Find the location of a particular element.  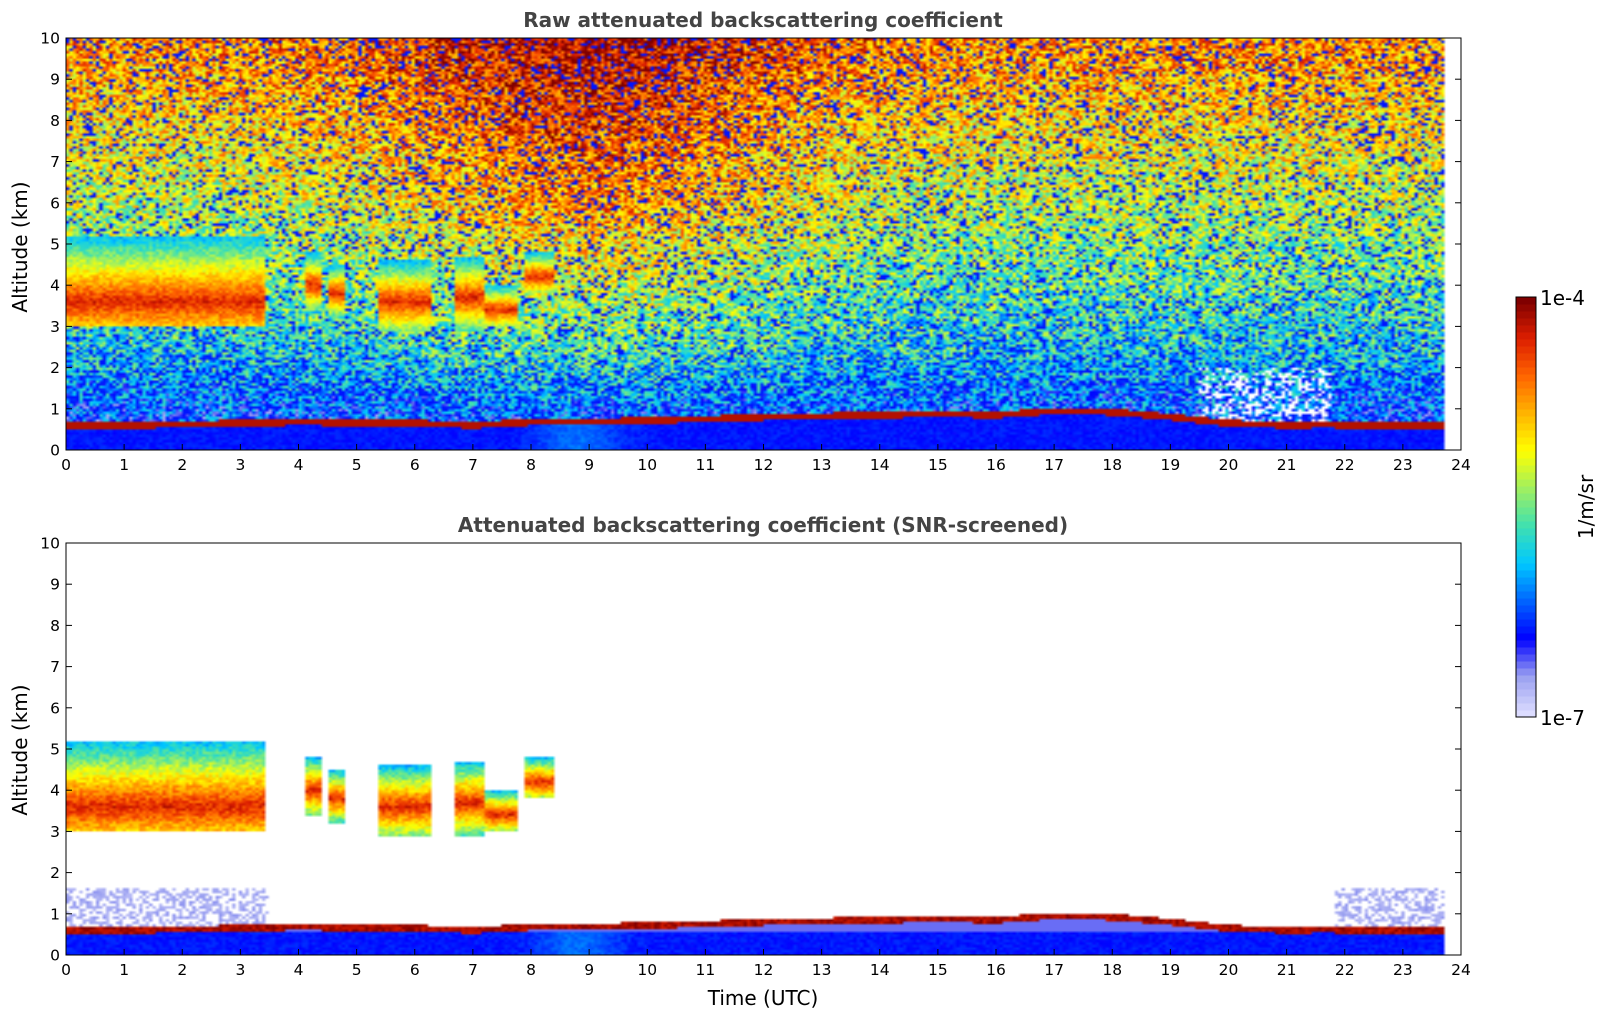

colorbar-unit-label: 1/m/sr is located at coordinates (1586, 506).